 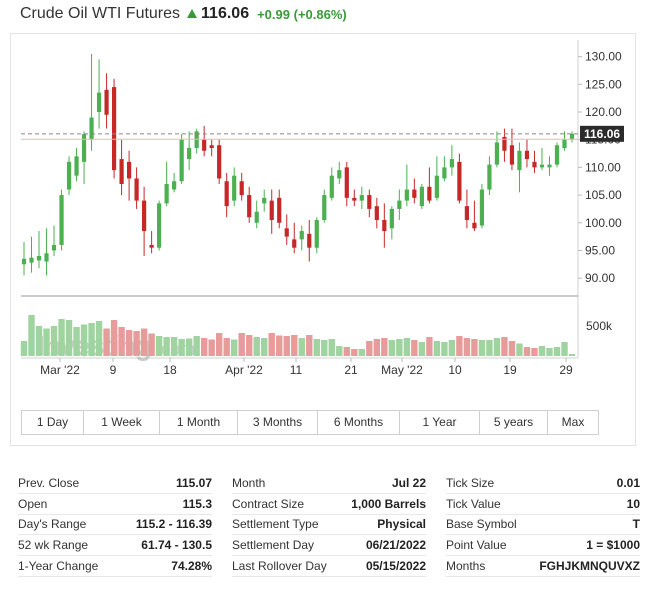 I want to click on range-button-3-months: 3 Months, so click(x=278, y=422).